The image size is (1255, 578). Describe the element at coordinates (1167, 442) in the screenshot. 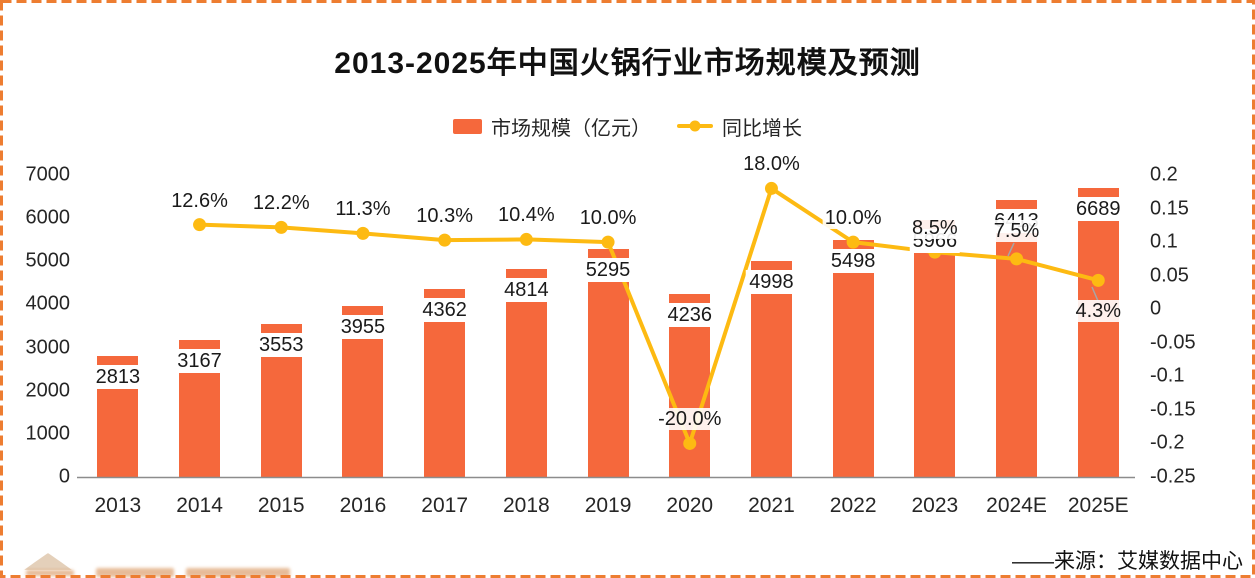

I see `right-axis-tick: -0.2` at that location.